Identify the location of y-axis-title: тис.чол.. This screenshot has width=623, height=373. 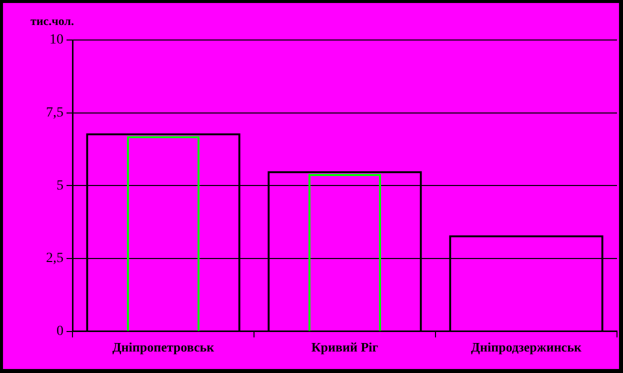
(52, 21).